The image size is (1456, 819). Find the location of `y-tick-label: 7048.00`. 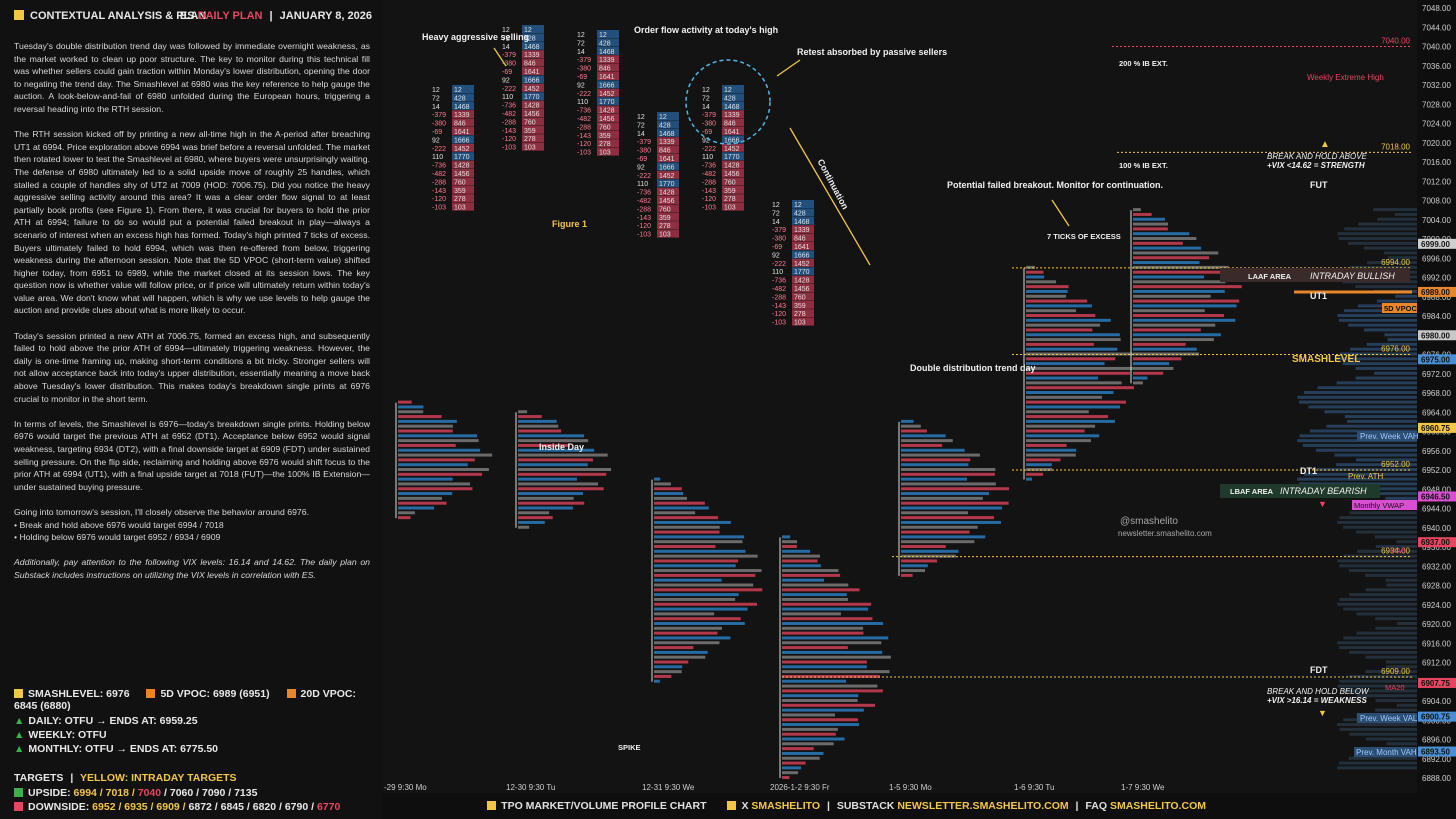

y-tick-label: 7048.00 is located at coordinates (1436, 8).